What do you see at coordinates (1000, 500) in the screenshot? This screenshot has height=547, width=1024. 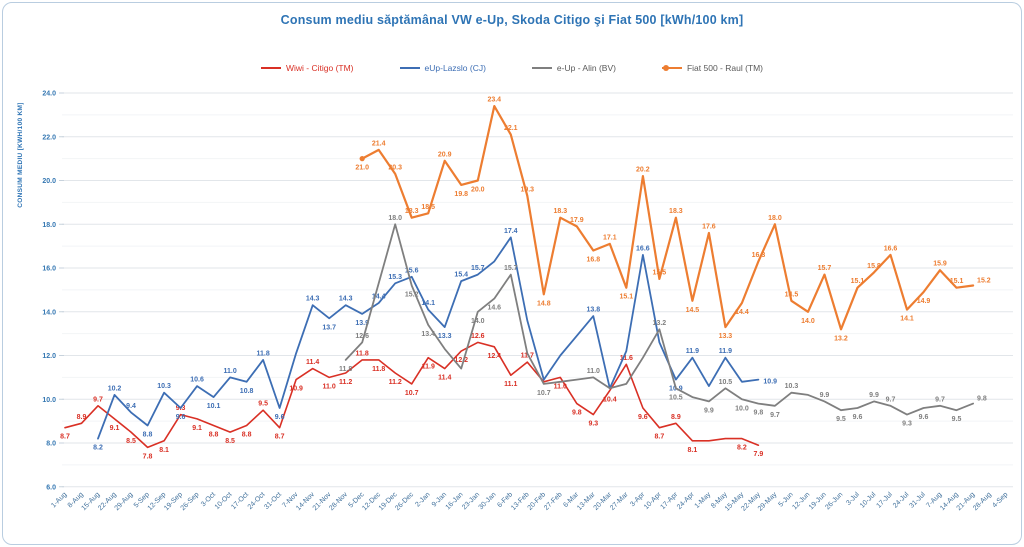 I see `svg-text: 4-Sep` at bounding box center [1000, 500].